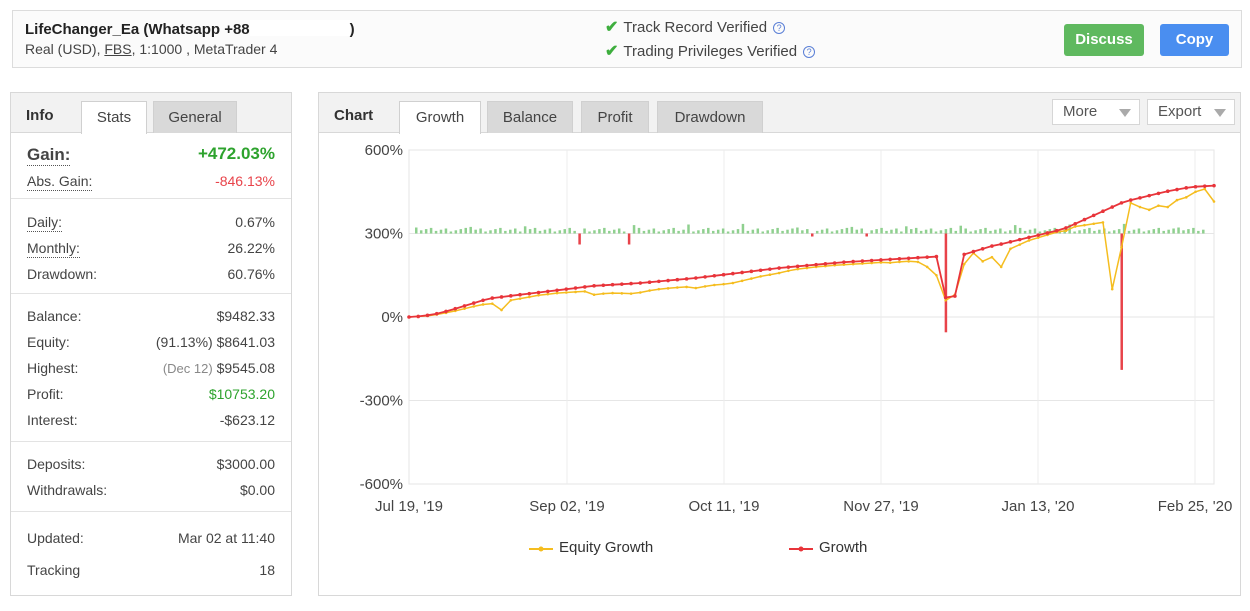 This screenshot has height=611, width=1250. I want to click on equity-value-group: (91.13%) $8641.03, so click(215, 342).